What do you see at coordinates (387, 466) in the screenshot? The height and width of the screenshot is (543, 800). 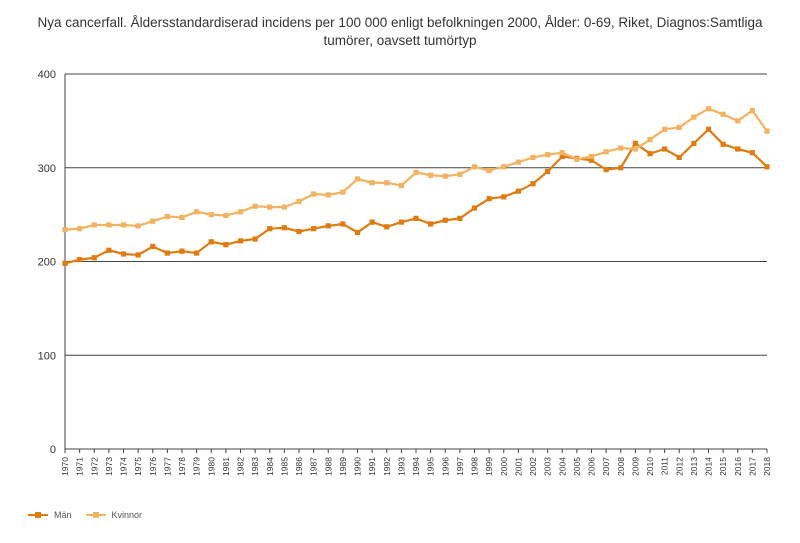 I see `x-tick-label: 1992` at bounding box center [387, 466].